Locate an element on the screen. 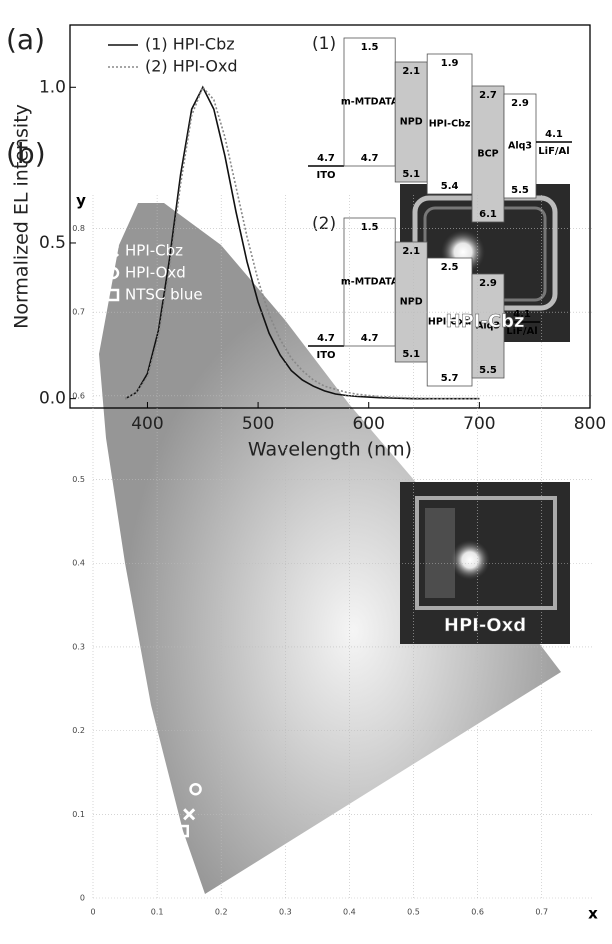 Image resolution: width=612 pixels, height=944 pixels. layer-name: HPI-Oxd is located at coordinates (449, 322).